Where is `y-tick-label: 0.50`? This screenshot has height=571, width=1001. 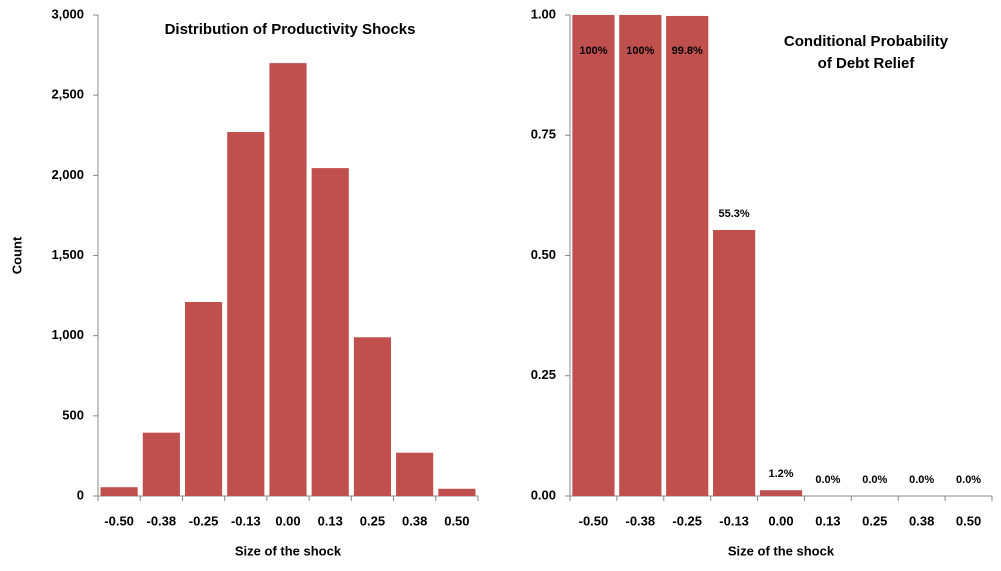 y-tick-label: 0.50 is located at coordinates (543, 254).